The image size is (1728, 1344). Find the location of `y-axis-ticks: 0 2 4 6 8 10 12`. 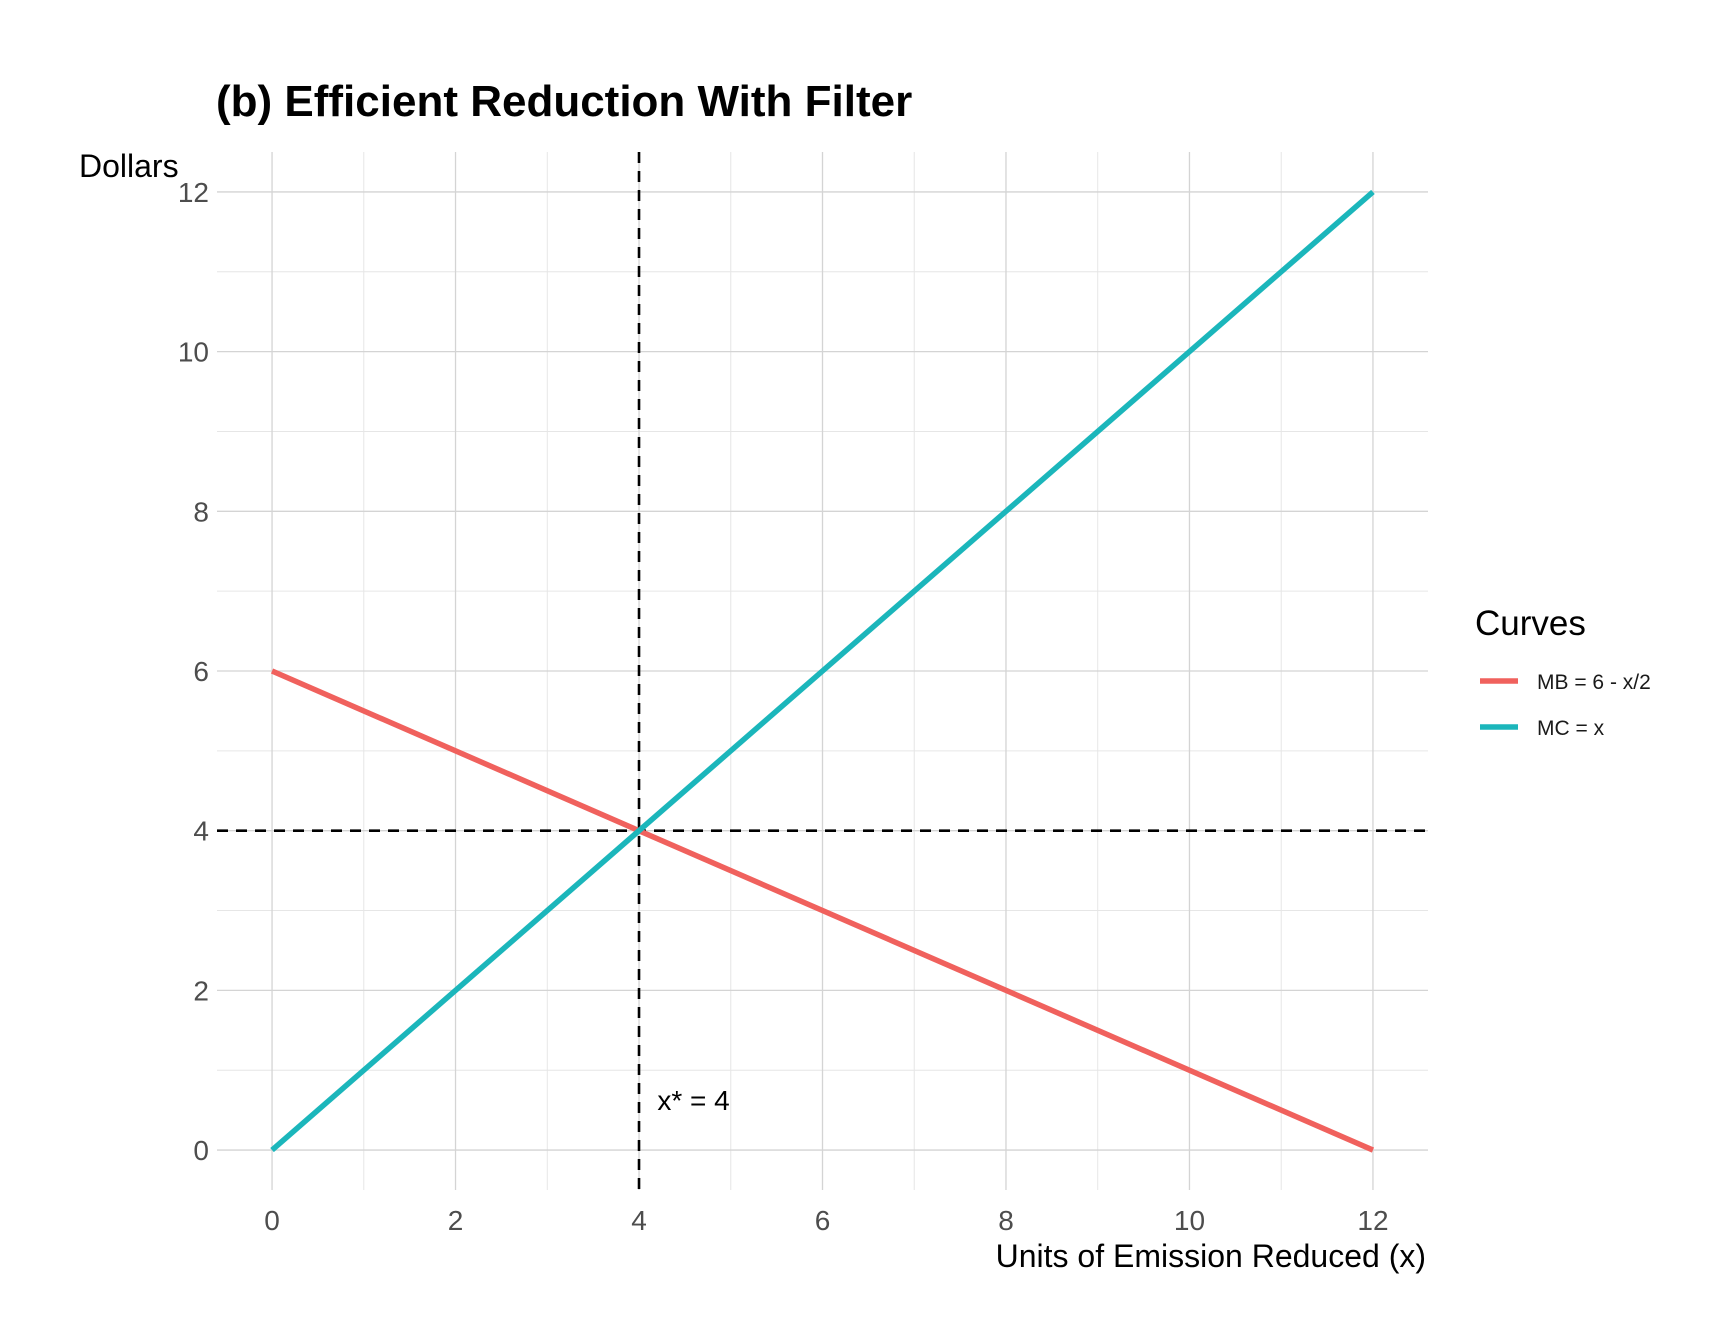

y-axis-ticks: 0 2 4 6 8 10 12 is located at coordinates (193, 671).